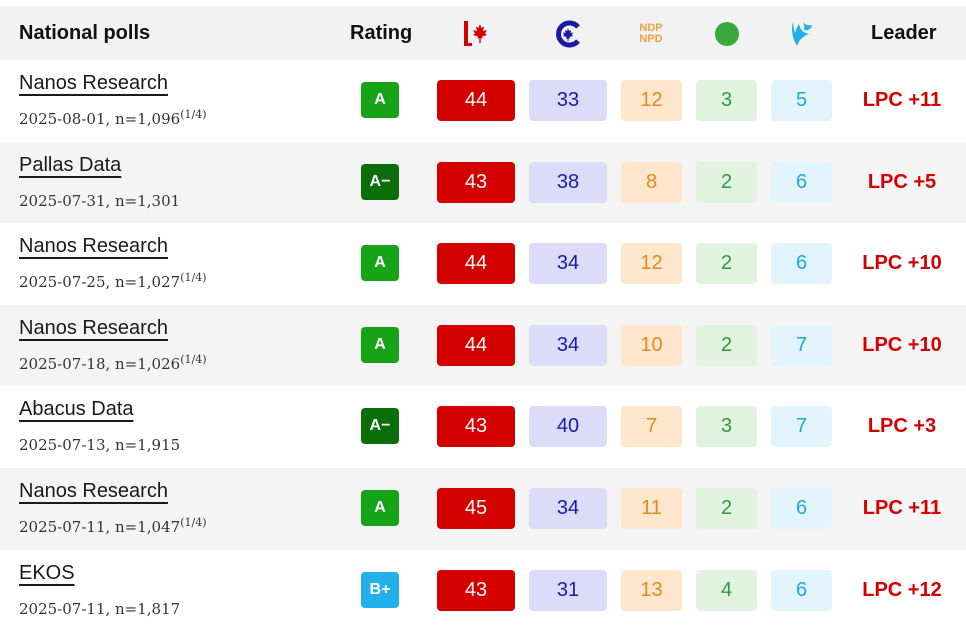 Image resolution: width=966 pixels, height=633 pixels. I want to click on bloc-icon, so click(802, 34).